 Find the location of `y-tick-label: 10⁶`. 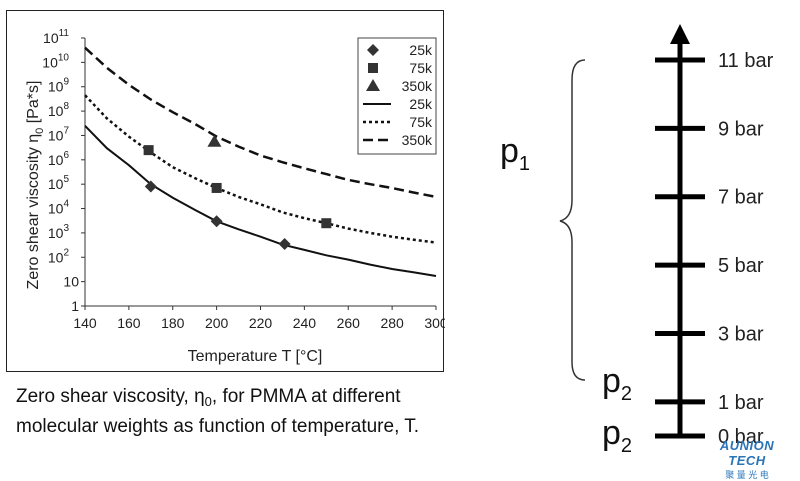

y-tick-label: 10⁶ is located at coordinates (59, 159).